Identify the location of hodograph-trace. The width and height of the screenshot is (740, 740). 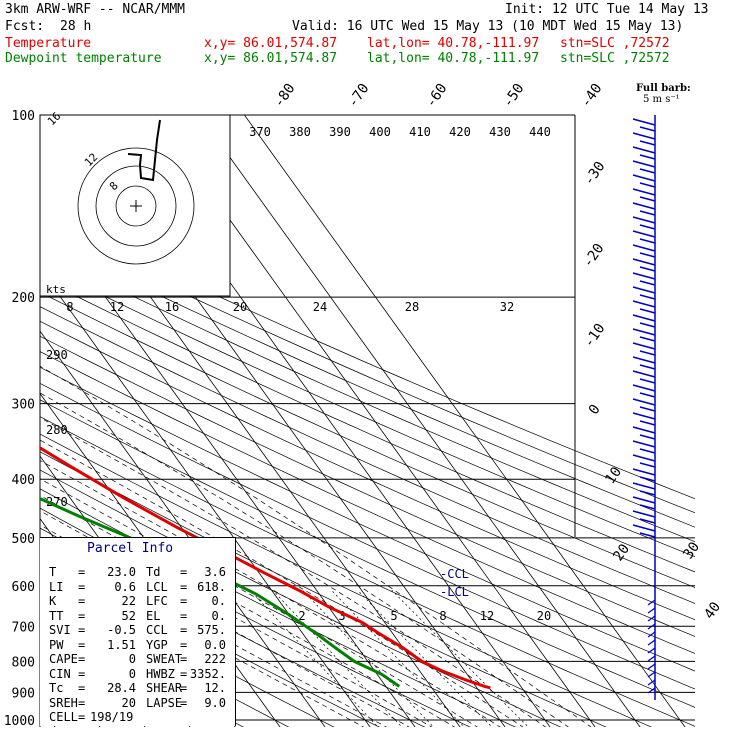
(144, 150).